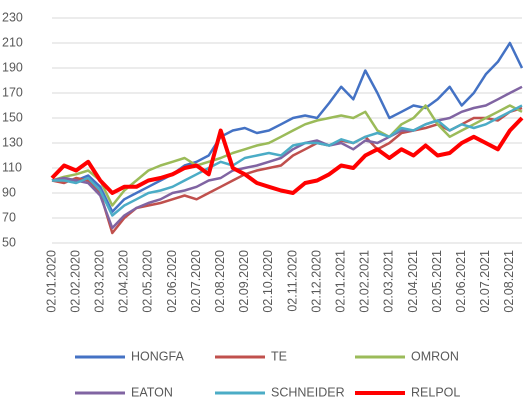 This screenshot has height=403, width=526. I want to click on legend-label: TE, so click(279, 356).